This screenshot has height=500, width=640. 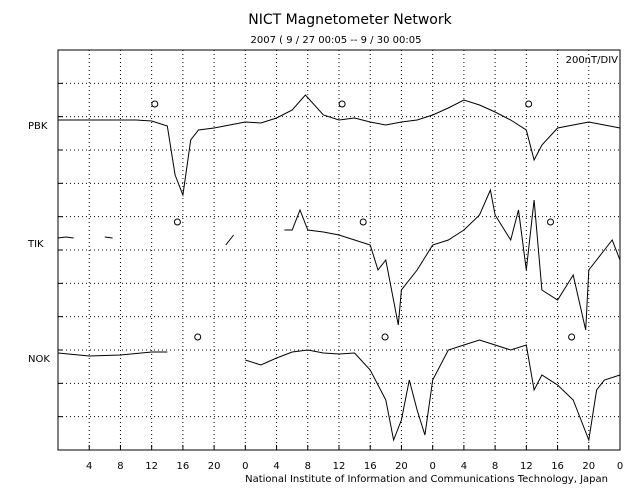 What do you see at coordinates (592, 60) in the screenshot?
I see `scale-label: 200nT/DIV` at bounding box center [592, 60].